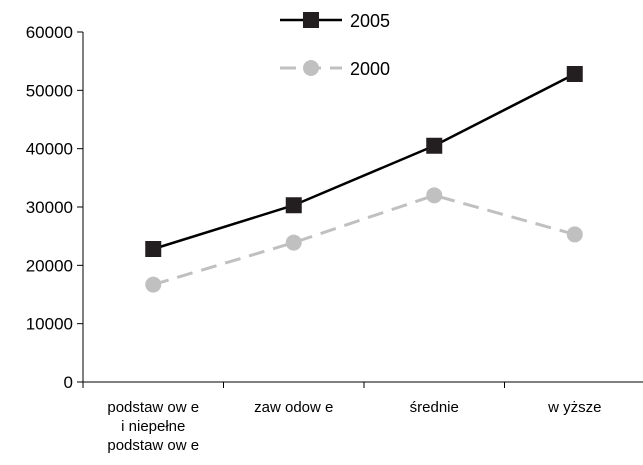 This screenshot has width=643, height=465. I want to click on series-line-2000, so click(364, 240).